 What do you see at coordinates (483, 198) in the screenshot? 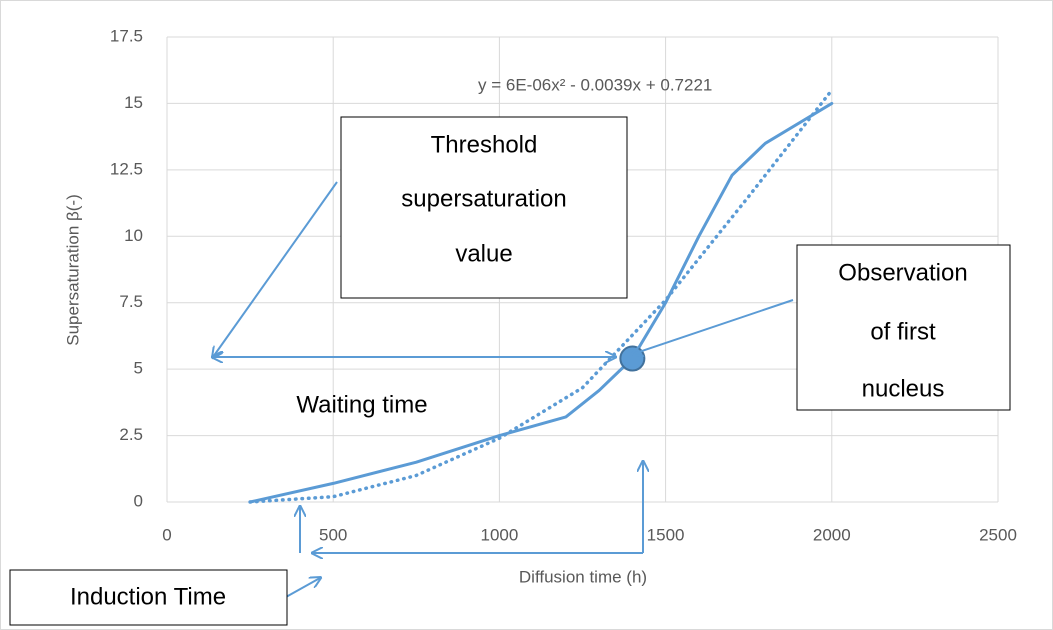
I see `annotation-text: supersaturation` at bounding box center [483, 198].